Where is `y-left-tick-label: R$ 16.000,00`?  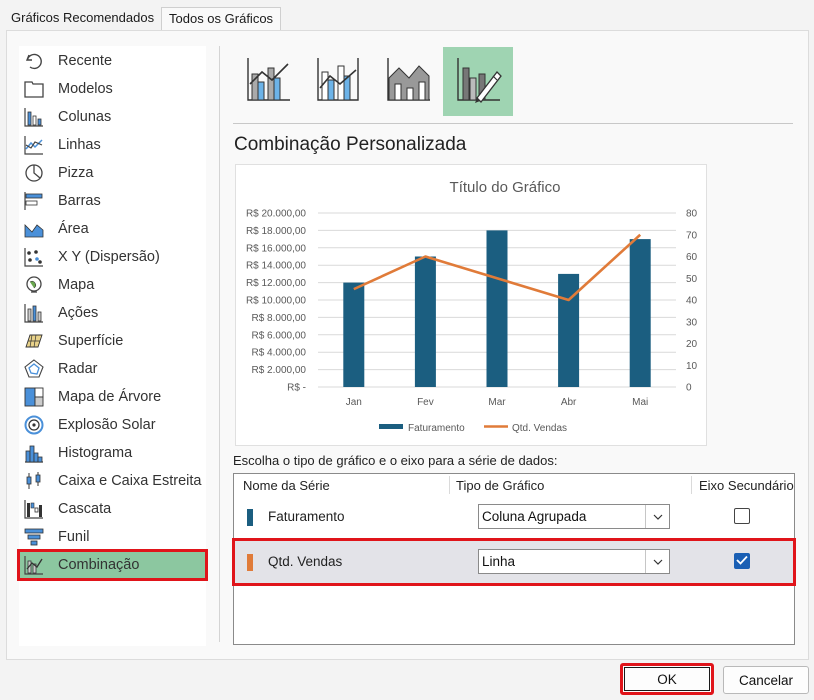
y-left-tick-label: R$ 16.000,00 is located at coordinates (276, 248).